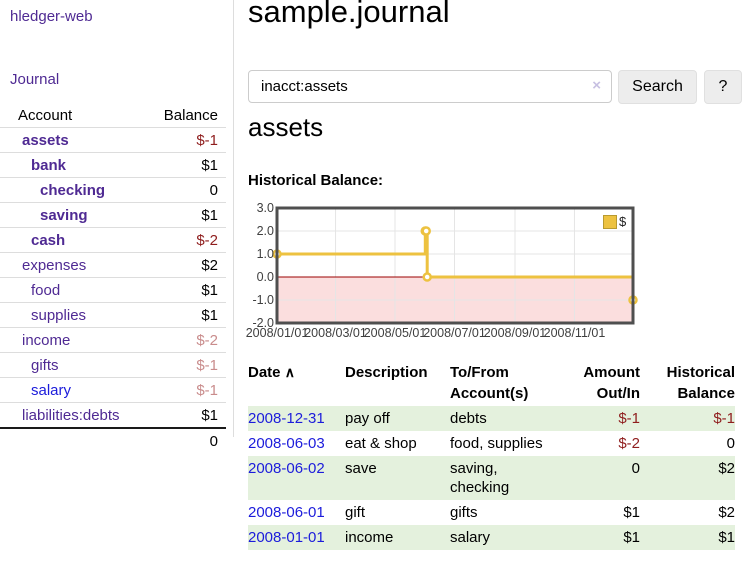 The height and width of the screenshot is (582, 742). Describe the element at coordinates (395, 333) in the screenshot. I see `x-axis-tick-label: 2008/05/01` at that location.